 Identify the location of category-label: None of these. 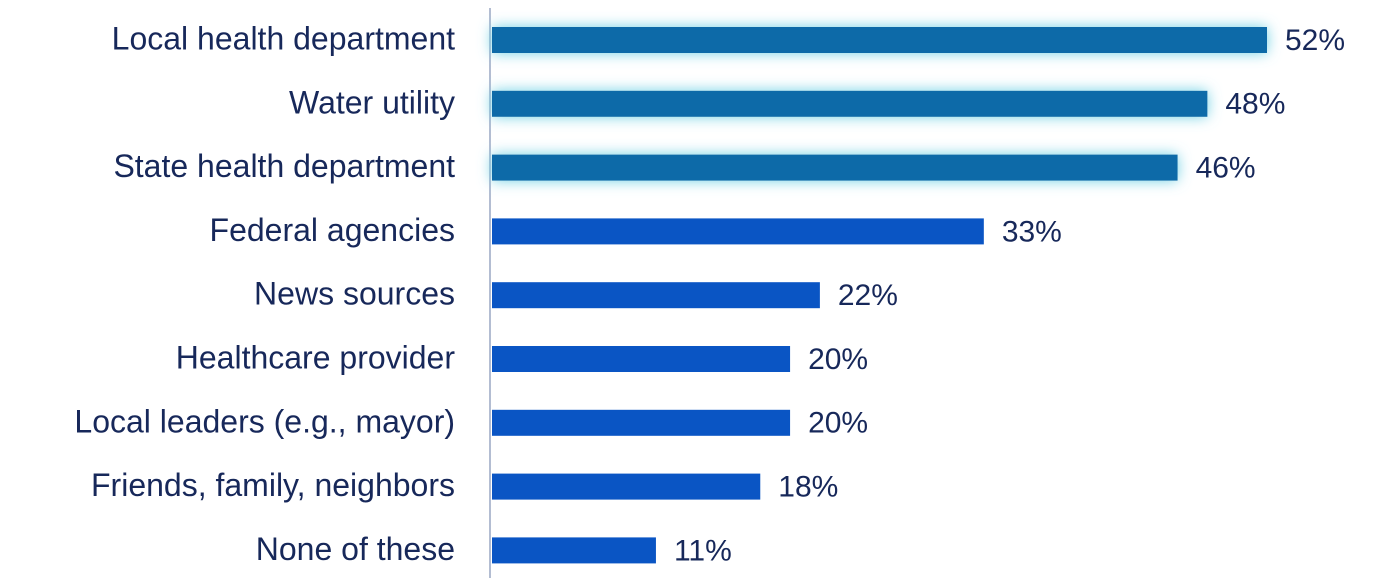
(355, 549).